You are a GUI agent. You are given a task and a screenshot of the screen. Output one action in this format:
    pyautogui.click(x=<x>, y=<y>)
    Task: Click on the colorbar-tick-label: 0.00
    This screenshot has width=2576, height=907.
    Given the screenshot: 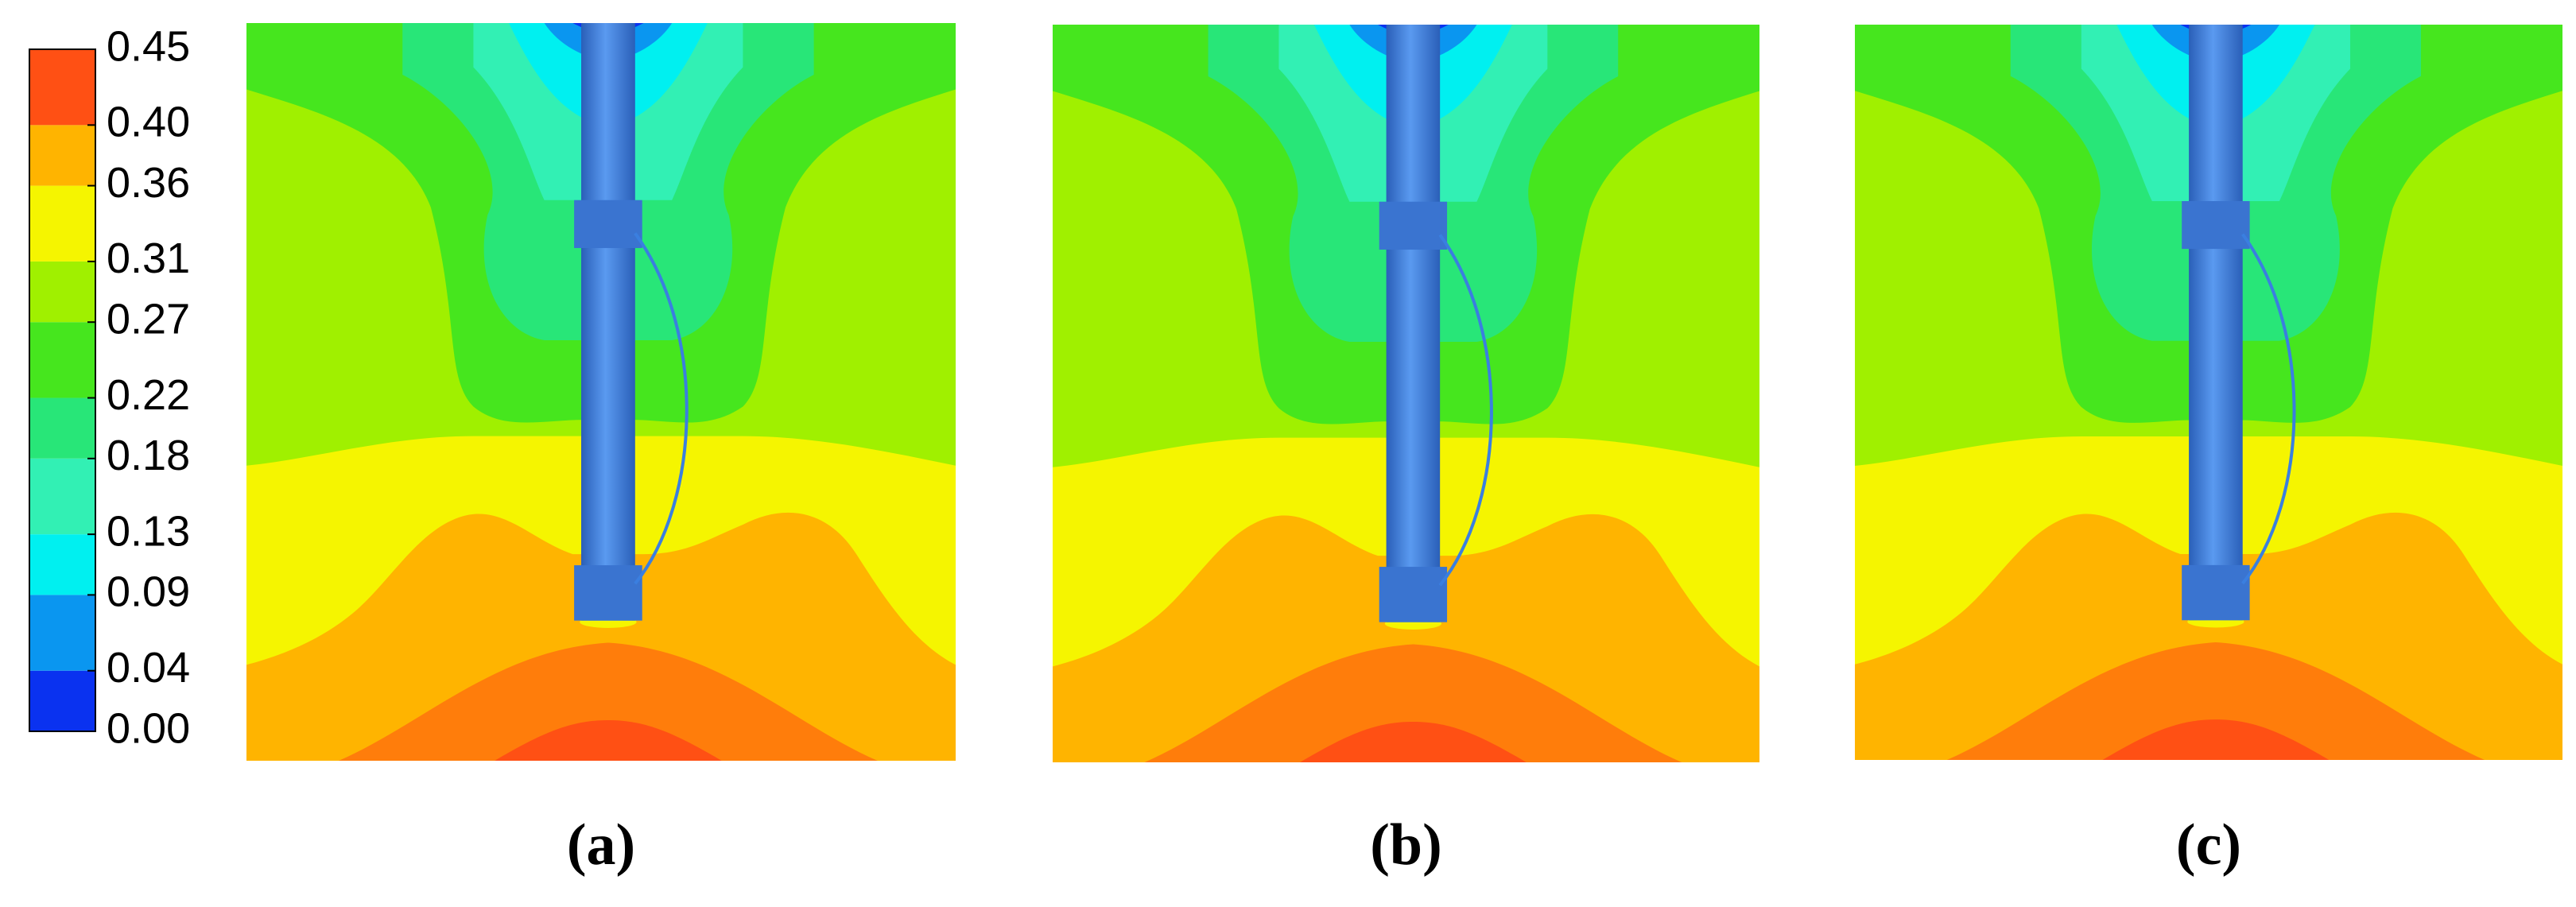 What is the action you would take?
    pyautogui.click(x=148, y=728)
    